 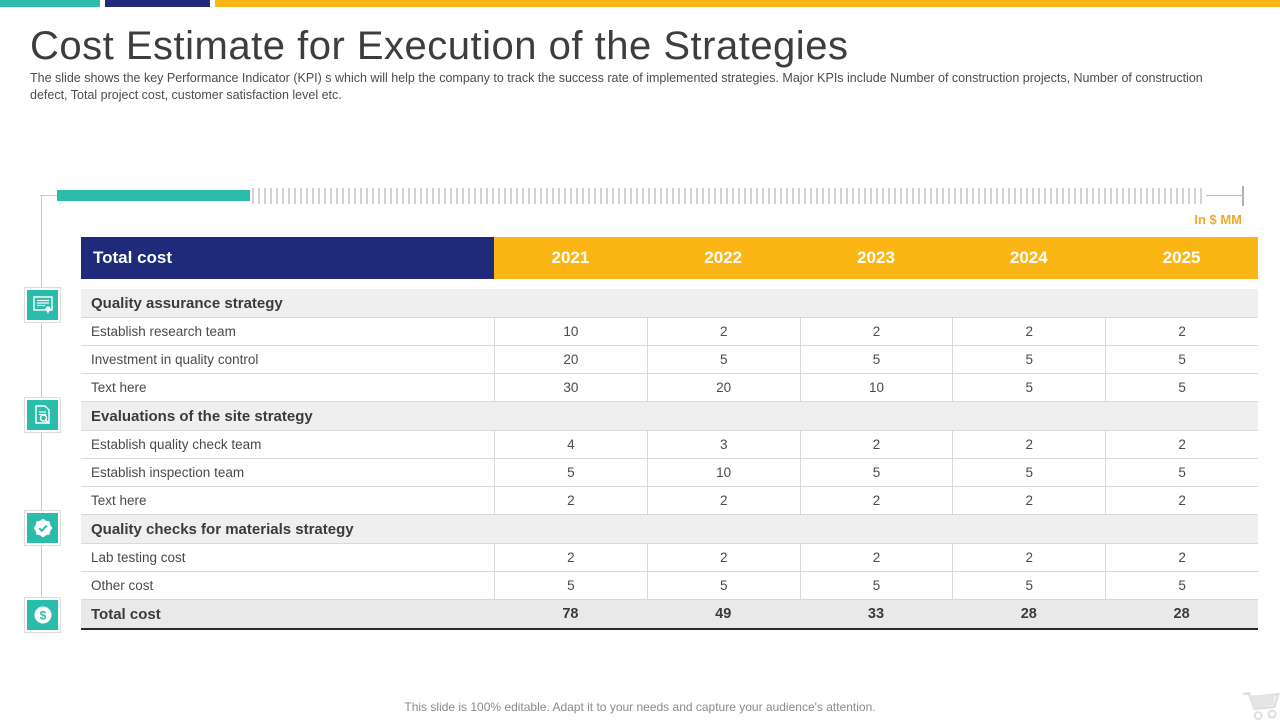 I want to click on table-row: Other cost 5 5 5 5 5, so click(x=669, y=586).